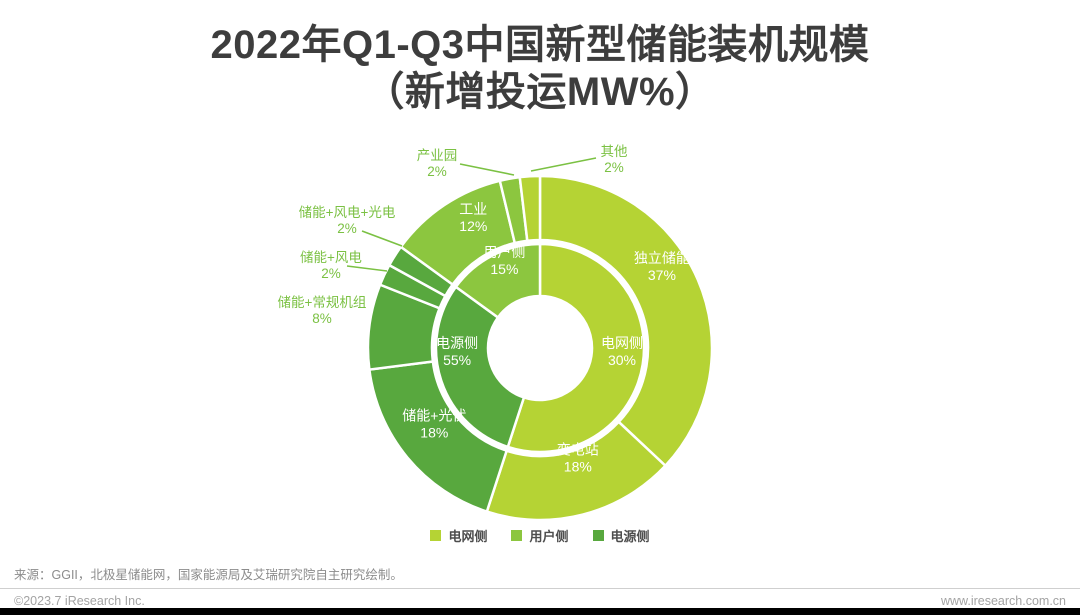  What do you see at coordinates (498, 281) in the screenshot?
I see `inner-slice-用户侧` at bounding box center [498, 281].